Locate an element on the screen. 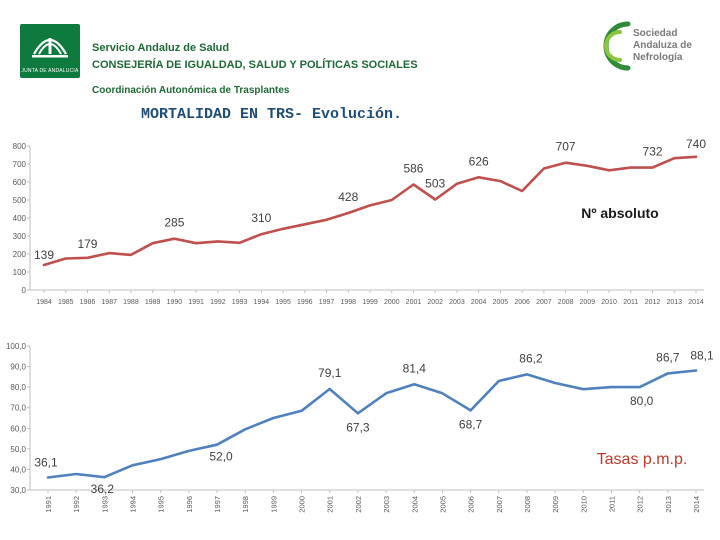 The height and width of the screenshot is (540, 720). y-tick-label: 50,0 is located at coordinates (18, 449).